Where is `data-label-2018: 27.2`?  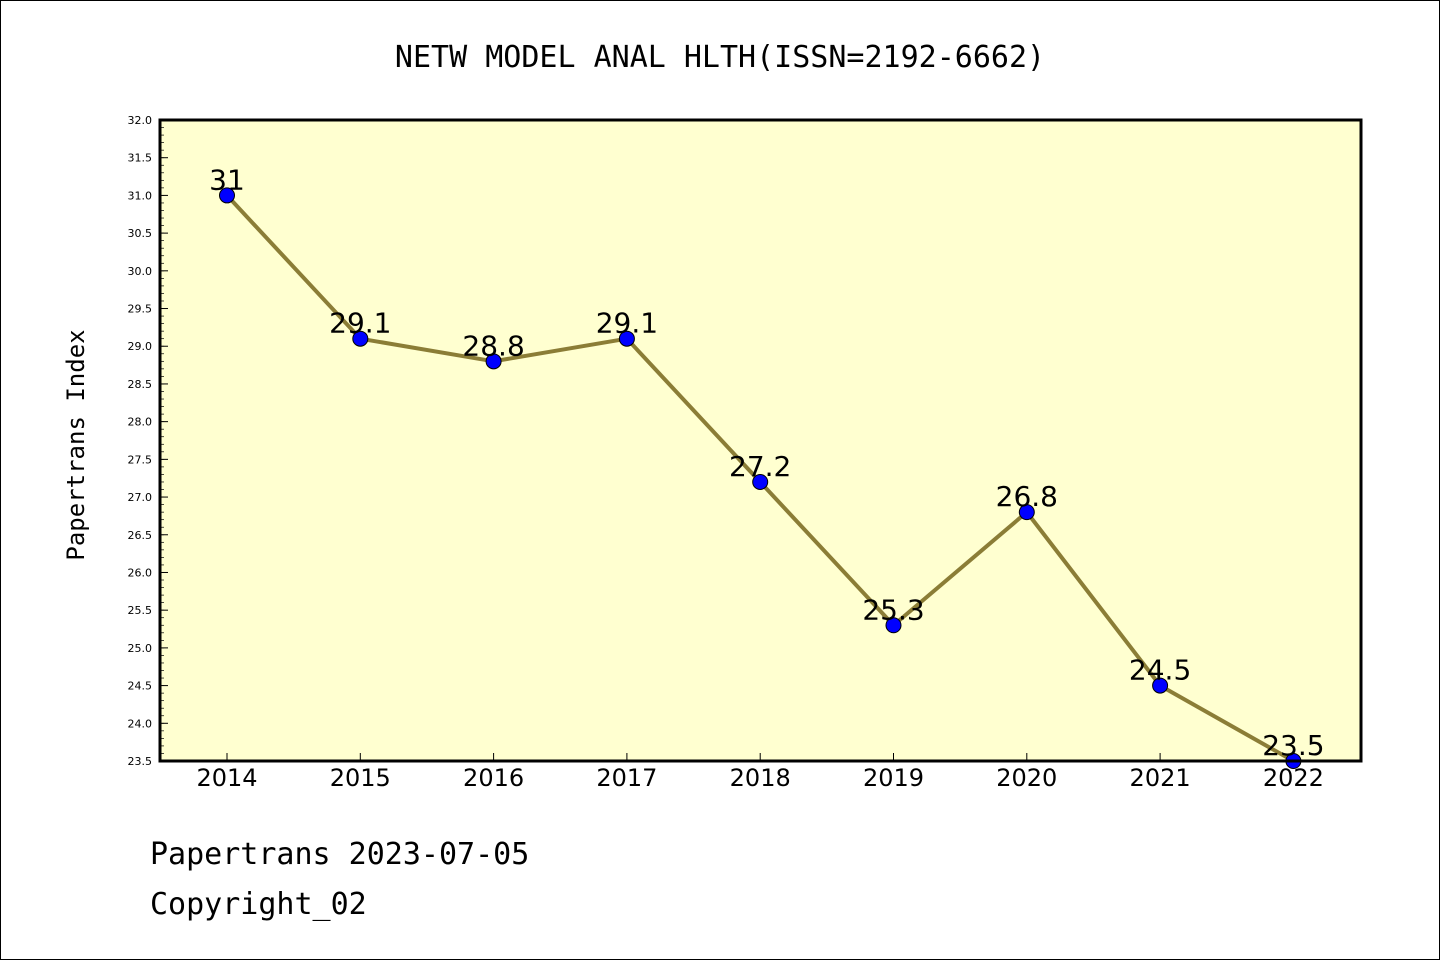
data-label-2018: 27.2 is located at coordinates (760, 466).